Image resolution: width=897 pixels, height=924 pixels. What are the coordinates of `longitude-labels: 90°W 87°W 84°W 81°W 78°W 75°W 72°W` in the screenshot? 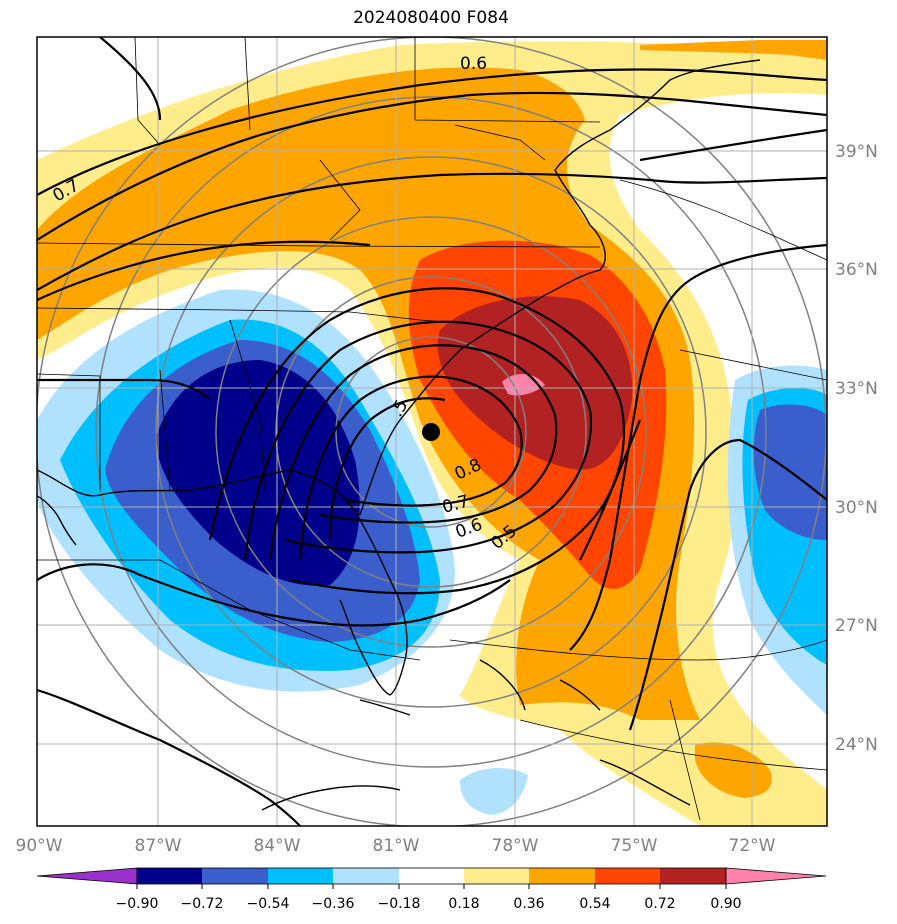 It's located at (396, 846).